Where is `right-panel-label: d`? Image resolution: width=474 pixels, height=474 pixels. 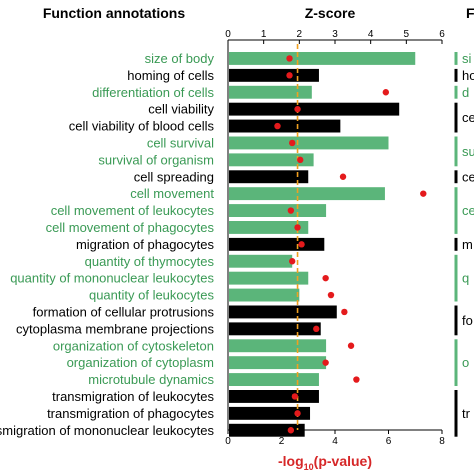 right-panel-label: d is located at coordinates (465, 92).